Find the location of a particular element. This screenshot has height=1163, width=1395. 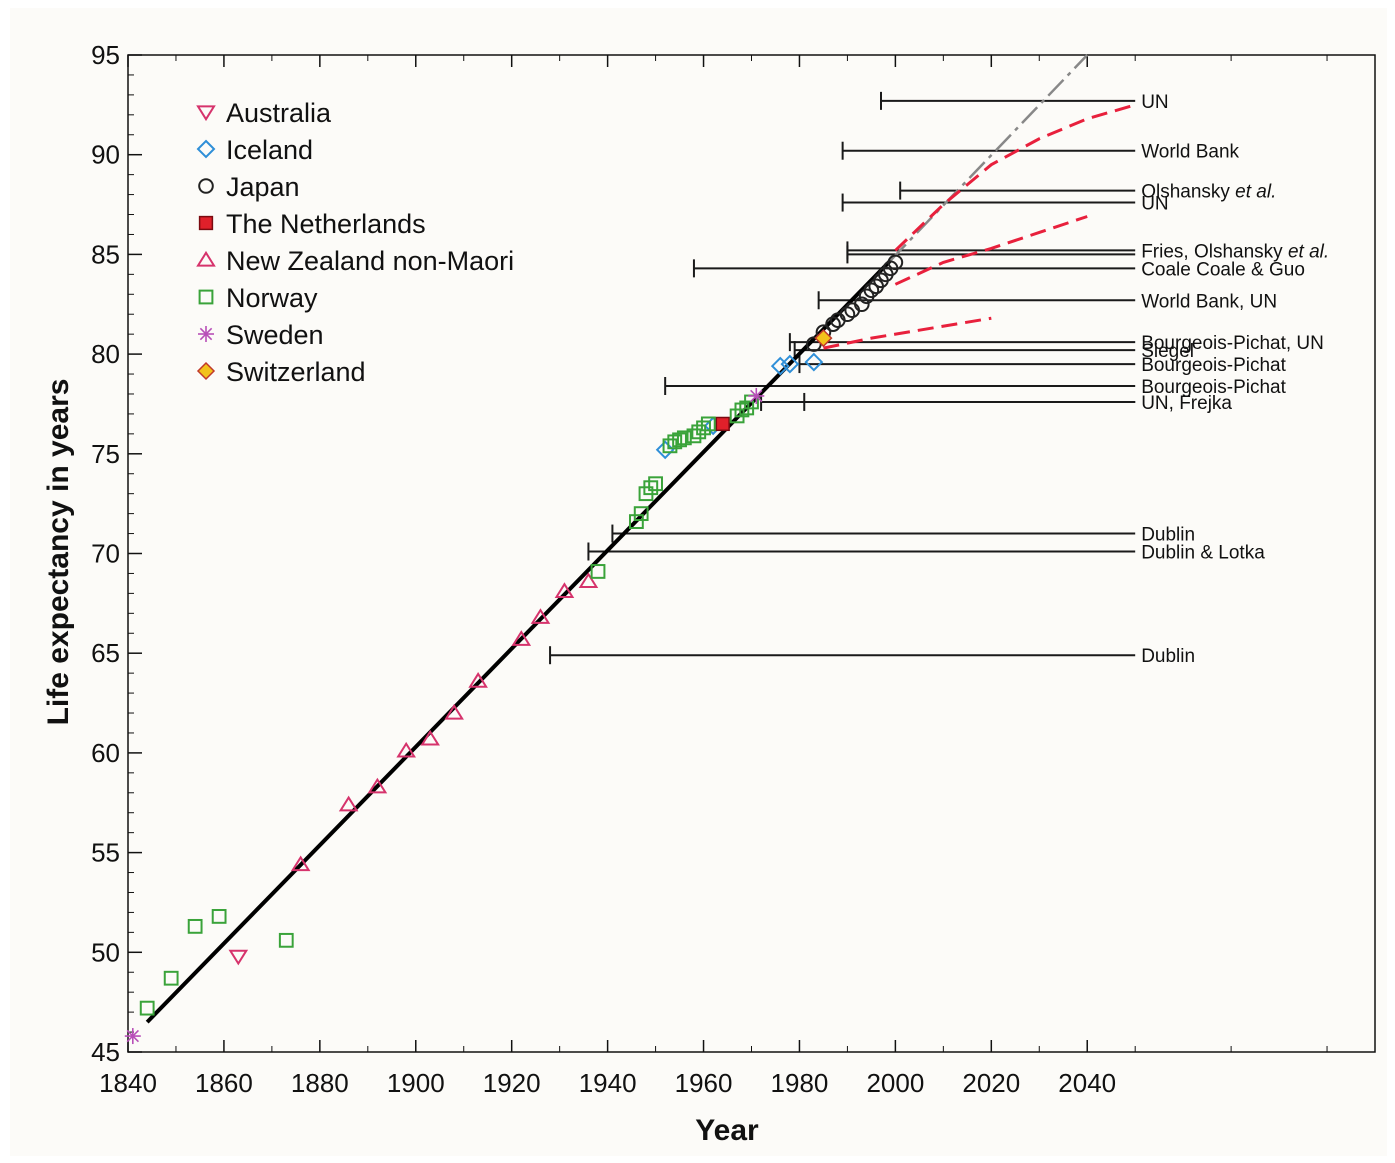

y-tick-label: 90 is located at coordinates (105, 155).